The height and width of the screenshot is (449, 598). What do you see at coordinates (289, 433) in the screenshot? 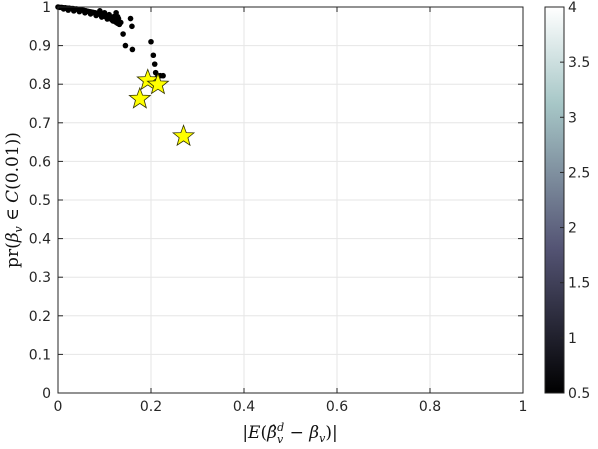
I see `x-axis-label: |E(β̂vd − βv)|` at bounding box center [289, 433].